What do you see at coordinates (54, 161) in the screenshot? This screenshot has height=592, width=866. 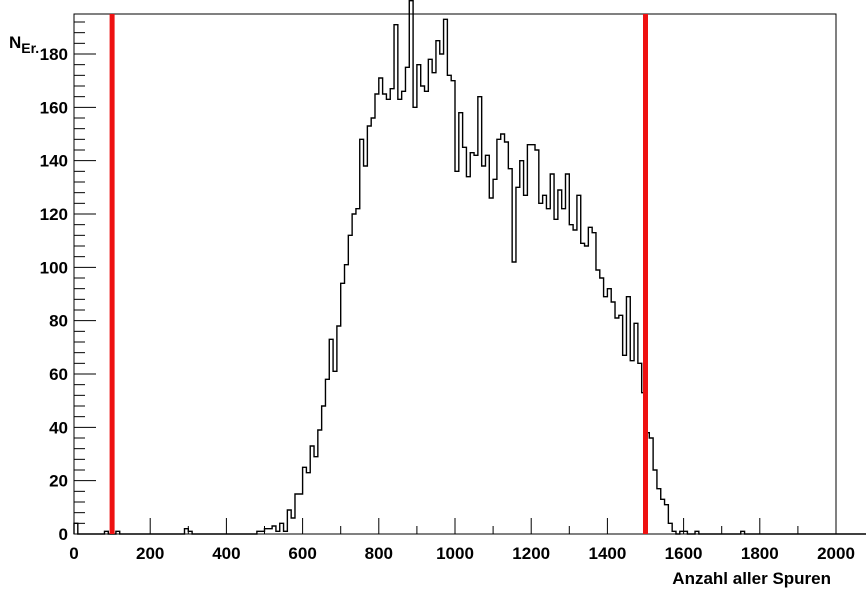 I see `y-tick-label: 140` at bounding box center [54, 161].